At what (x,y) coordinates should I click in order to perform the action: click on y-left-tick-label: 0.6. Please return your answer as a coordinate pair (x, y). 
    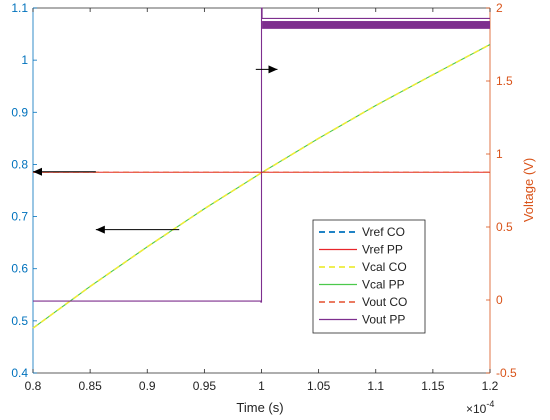
    Looking at the image, I should click on (19, 269).